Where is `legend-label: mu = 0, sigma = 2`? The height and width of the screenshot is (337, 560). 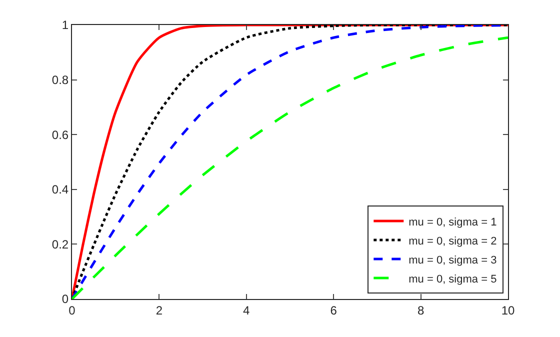 legend-label: mu = 0, sigma = 2 is located at coordinates (452, 241).